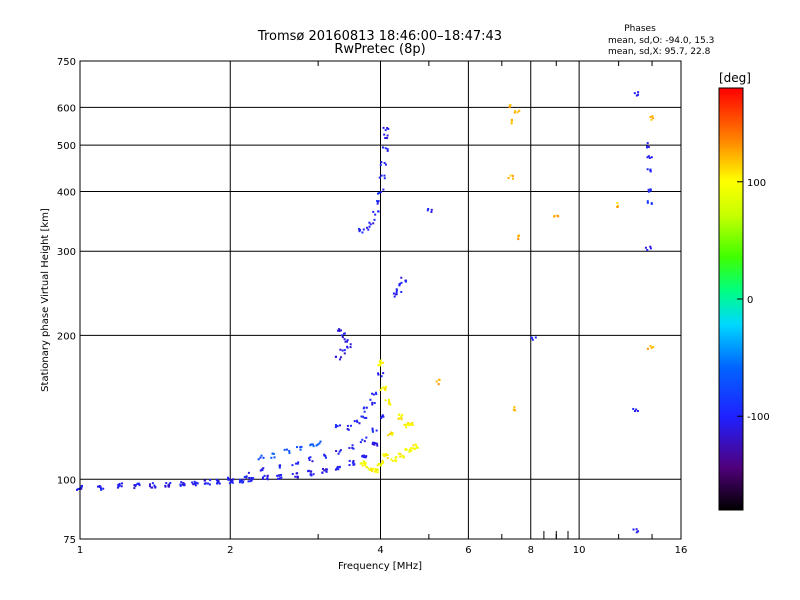 Image resolution: width=800 pixels, height=600 pixels. I want to click on colorbar-tick-label: 100, so click(756, 183).